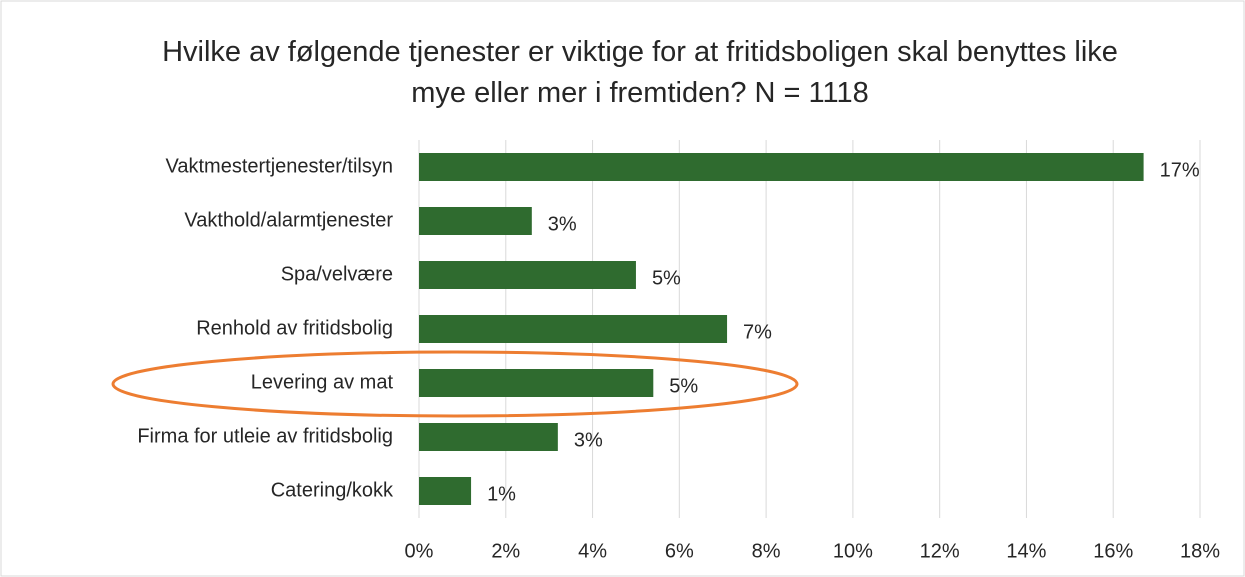 The width and height of the screenshot is (1245, 577). I want to click on y-tick-label: Catering/kokk, so click(332, 490).